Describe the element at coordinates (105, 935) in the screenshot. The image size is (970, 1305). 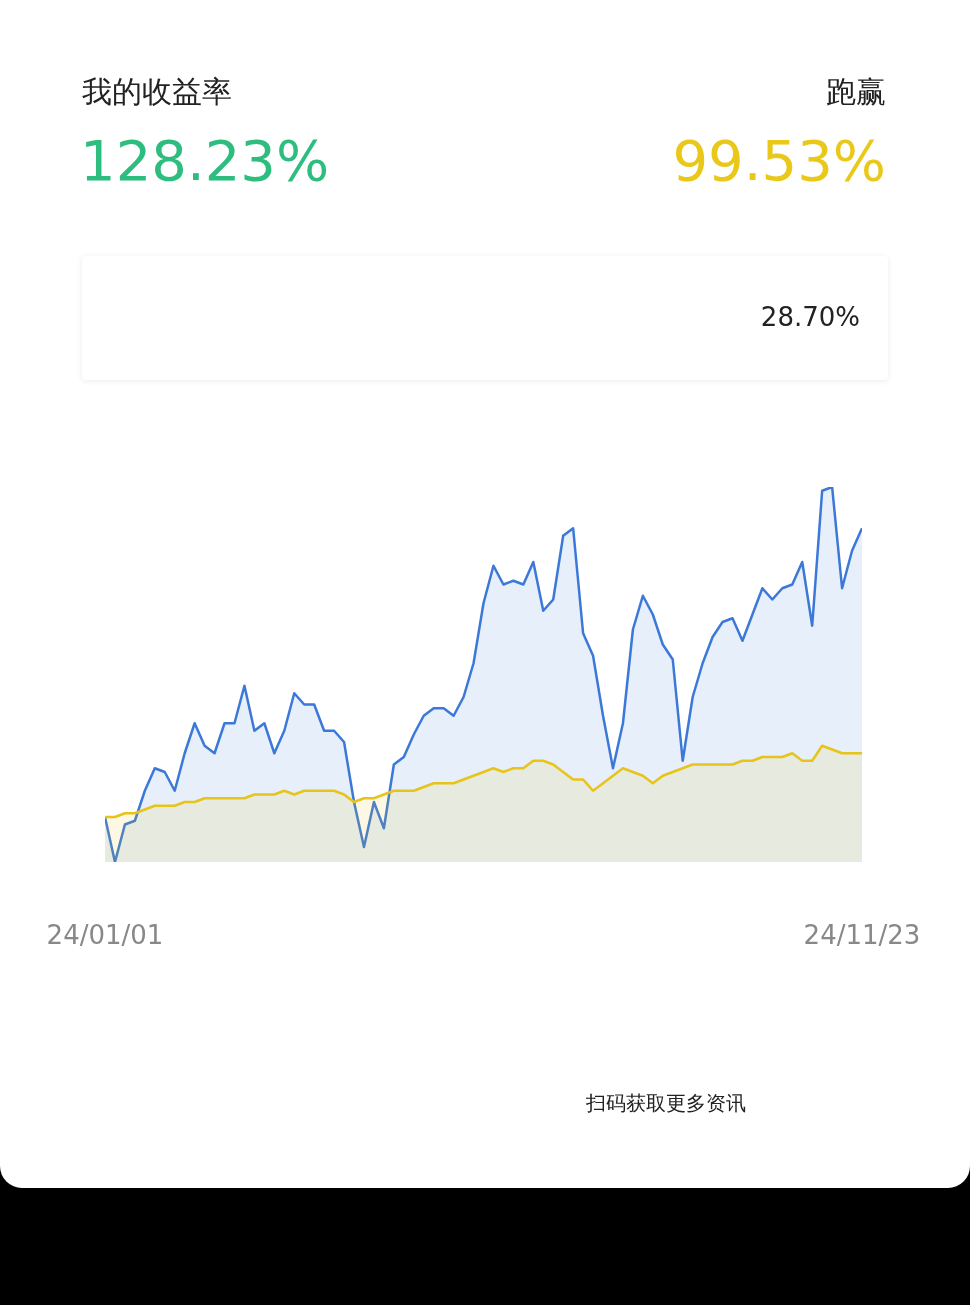
I see `x-tick-label: 24/01/01` at that location.